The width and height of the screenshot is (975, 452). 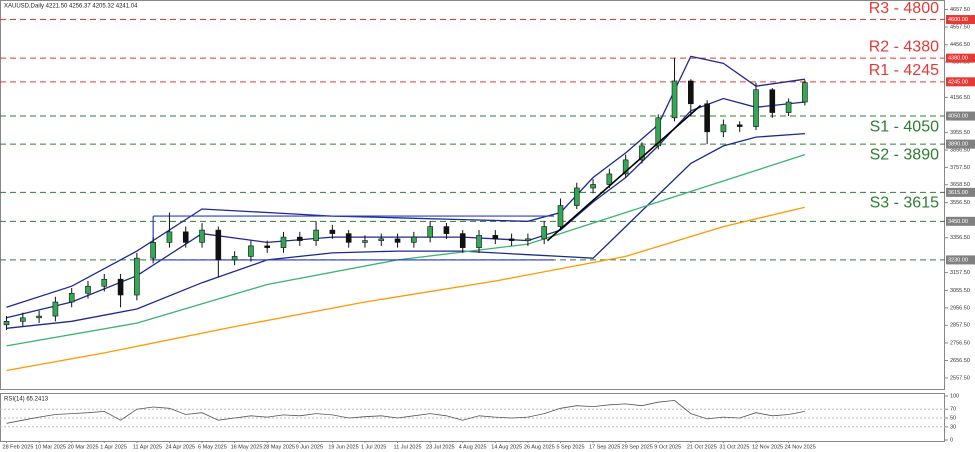 What do you see at coordinates (26, 400) in the screenshot?
I see `rsi-title: RSI(14) 65.2413` at bounding box center [26, 400].